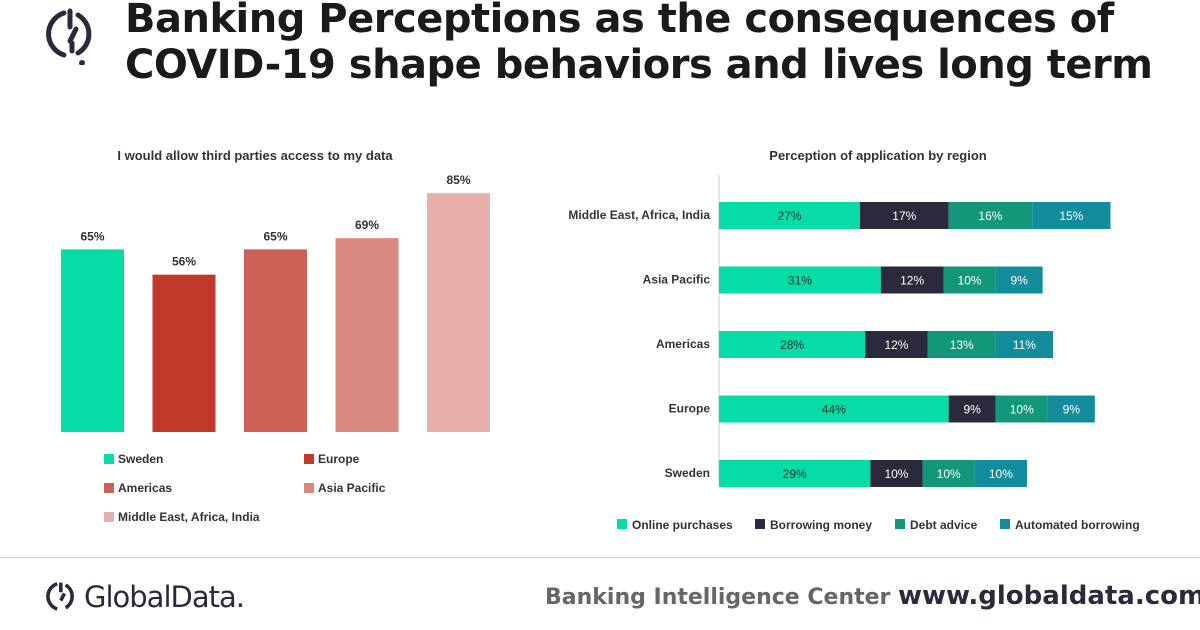 This screenshot has width=1200, height=630. Describe the element at coordinates (718, 597) in the screenshot. I see `footer-center-label: Banking Intelligence Center` at that location.